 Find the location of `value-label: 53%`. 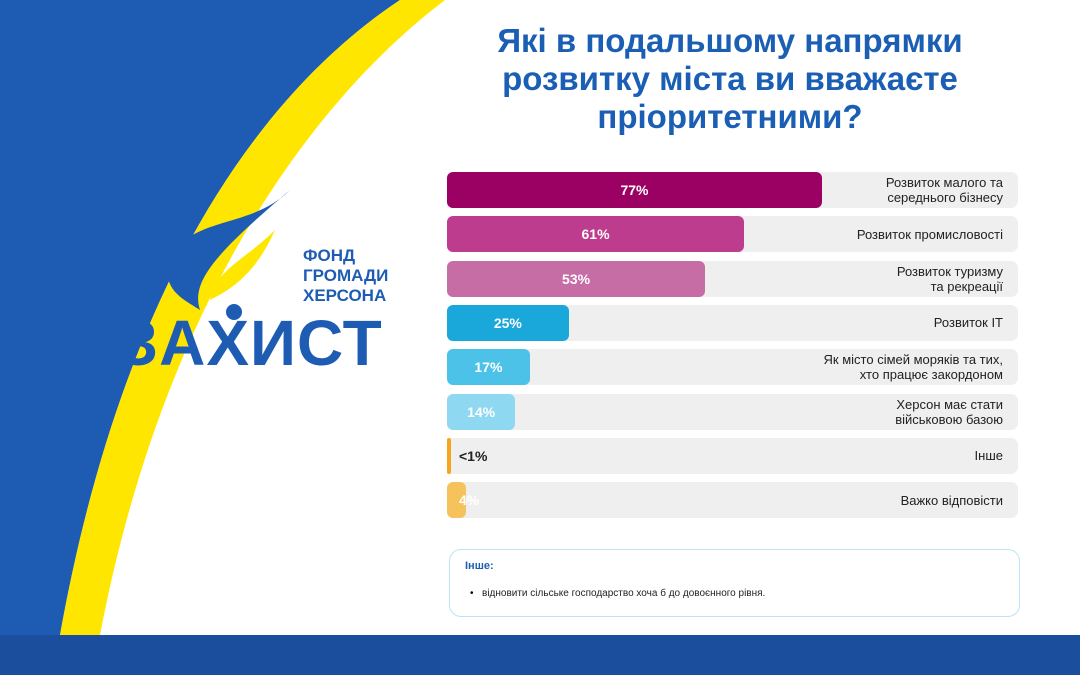

value-label: 53% is located at coordinates (576, 278).